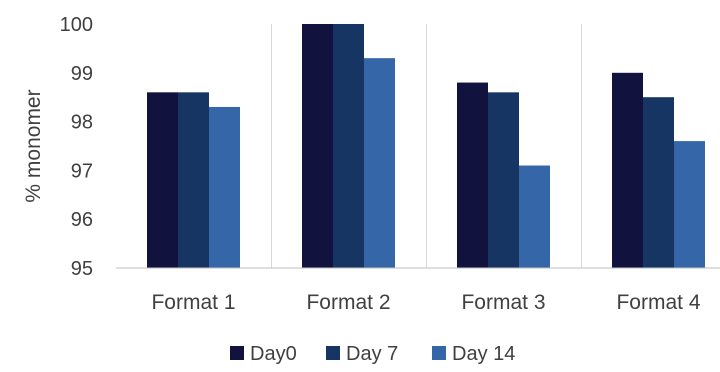  Describe the element at coordinates (273, 354) in the screenshot. I see `legend-label: Day0` at that location.